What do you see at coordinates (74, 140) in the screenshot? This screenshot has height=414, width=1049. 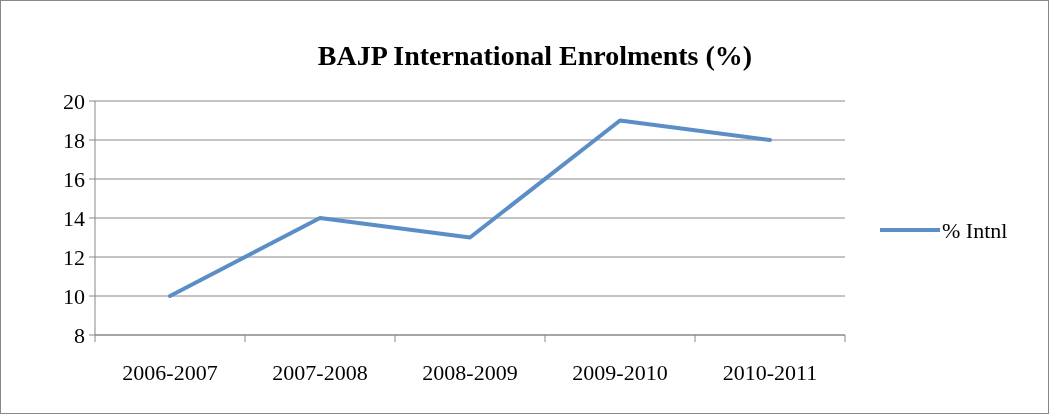 I see `y-tick-label: 18` at bounding box center [74, 140].